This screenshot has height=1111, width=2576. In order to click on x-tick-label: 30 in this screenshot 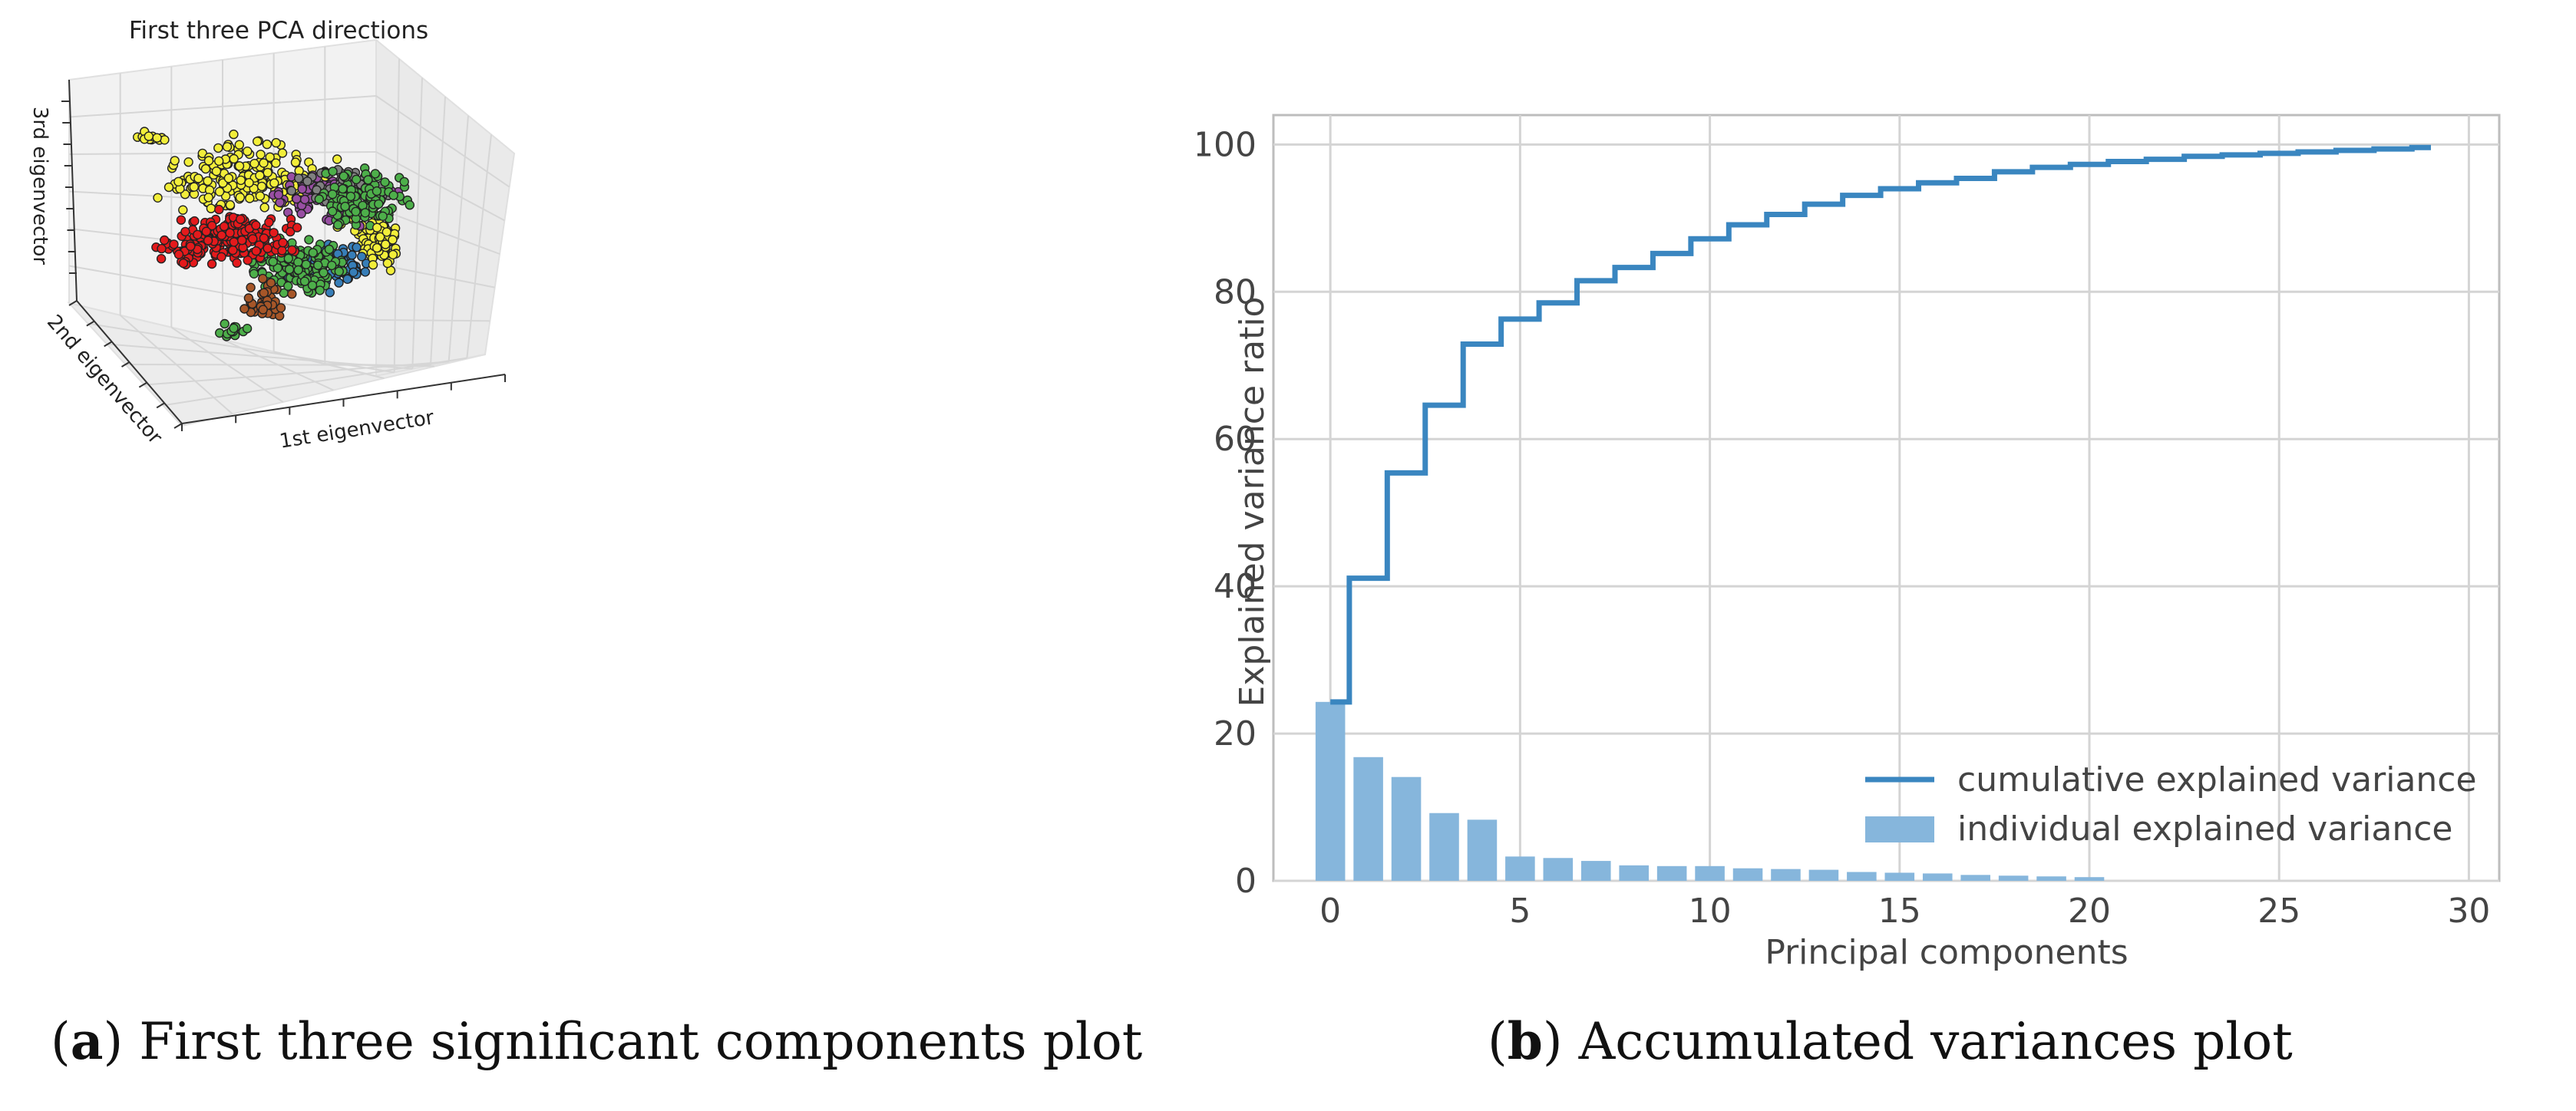, I will do `click(2468, 911)`.